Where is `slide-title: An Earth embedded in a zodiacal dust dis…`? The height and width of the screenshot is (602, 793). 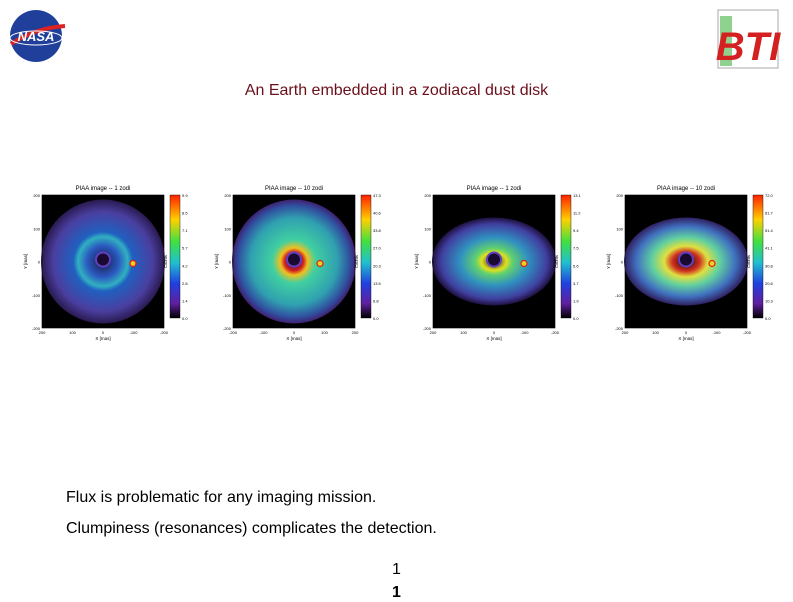 slide-title: An Earth embedded in a zodiacal dust dis… is located at coordinates (396, 90).